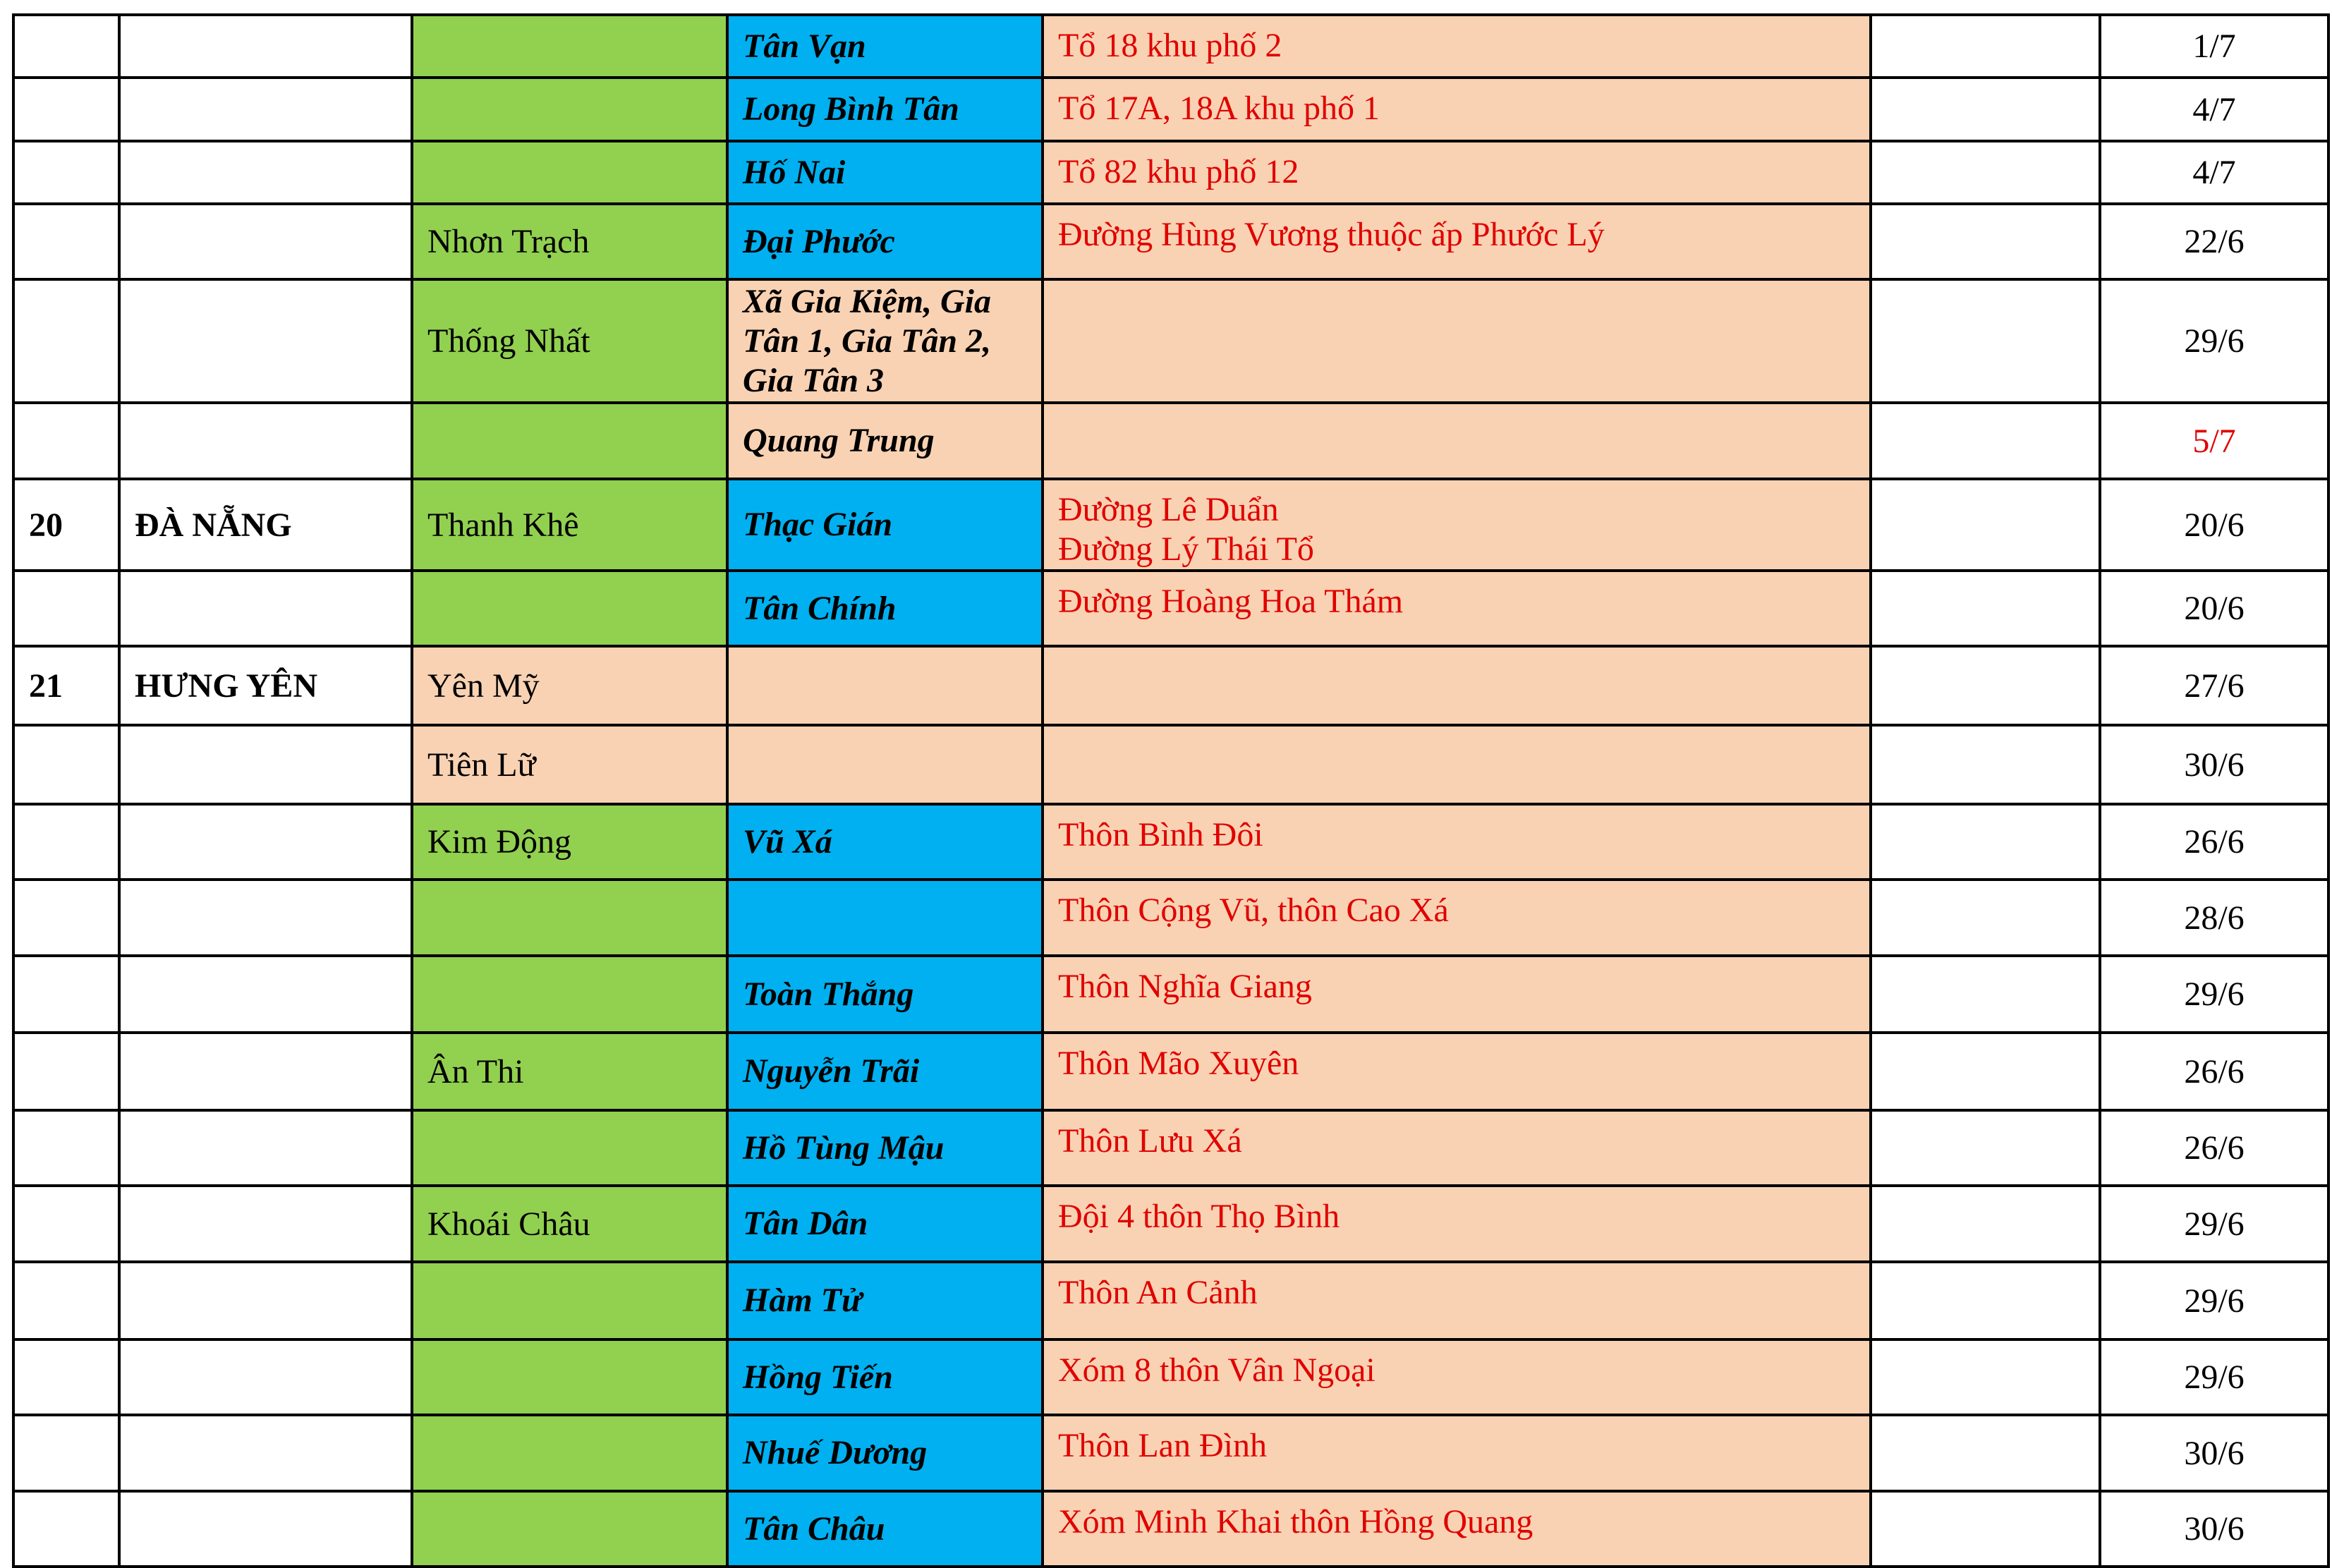 Image resolution: width=2332 pixels, height=1568 pixels. Describe the element at coordinates (2214, 917) in the screenshot. I see `date-cell: 28/6` at that location.